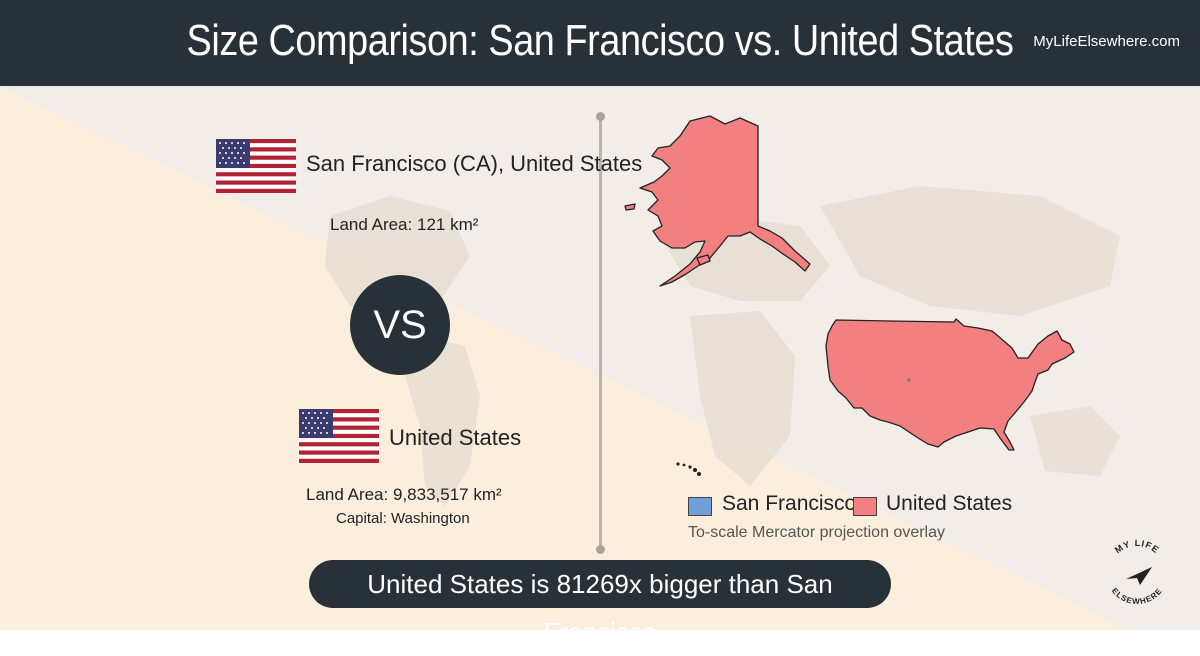  Describe the element at coordinates (909, 380) in the screenshot. I see `san-francisco-marker` at that location.